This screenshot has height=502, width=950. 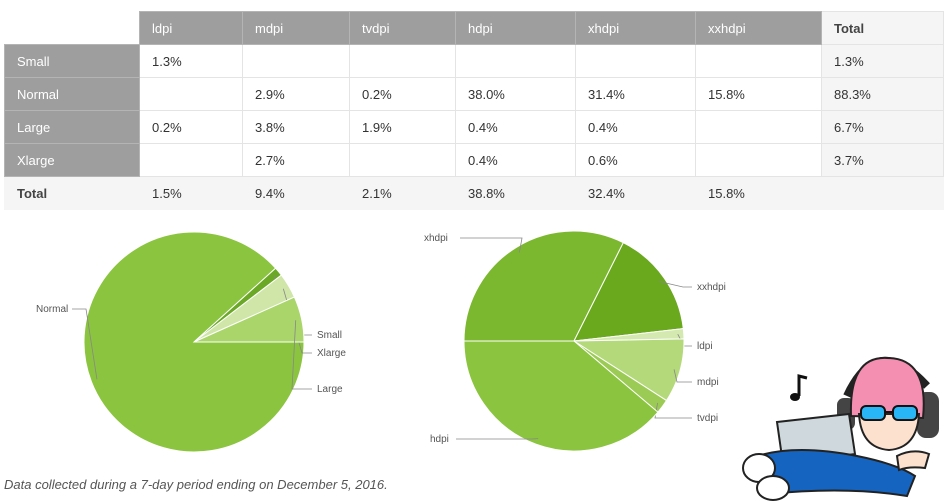 I want to click on row-total-cell: 88.3%, so click(x=882, y=94).